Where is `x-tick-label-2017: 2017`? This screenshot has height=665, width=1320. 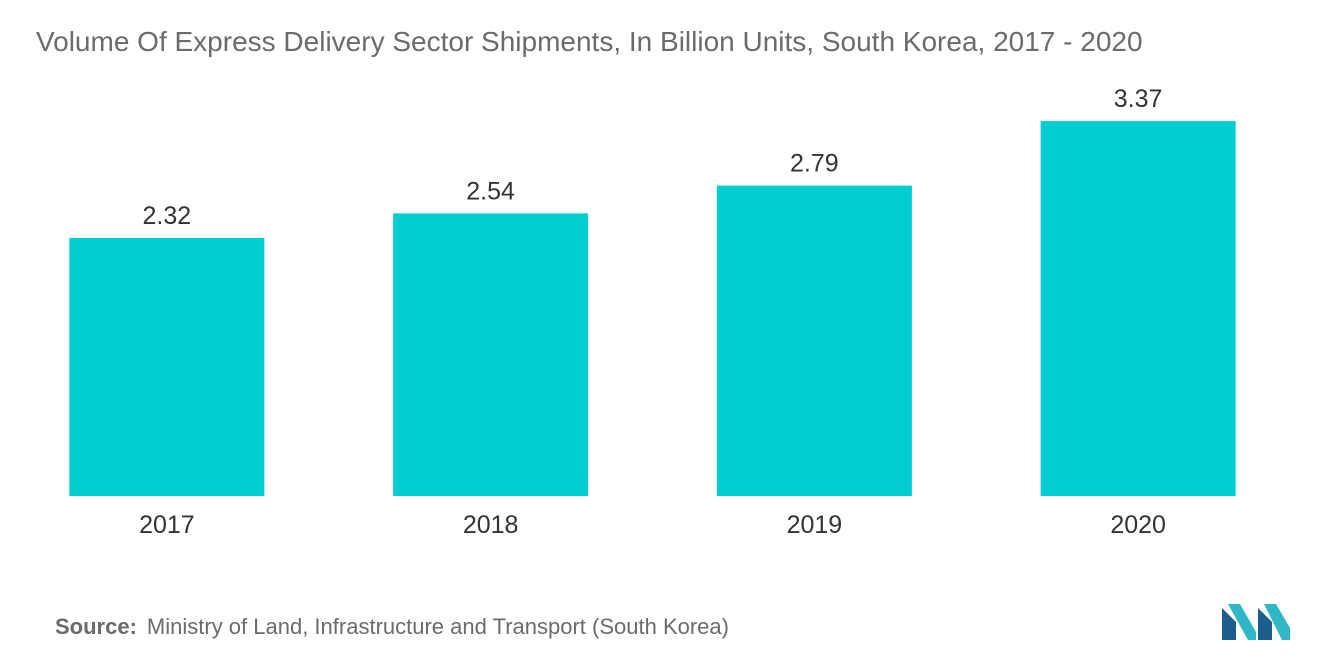
x-tick-label-2017: 2017 is located at coordinates (167, 525).